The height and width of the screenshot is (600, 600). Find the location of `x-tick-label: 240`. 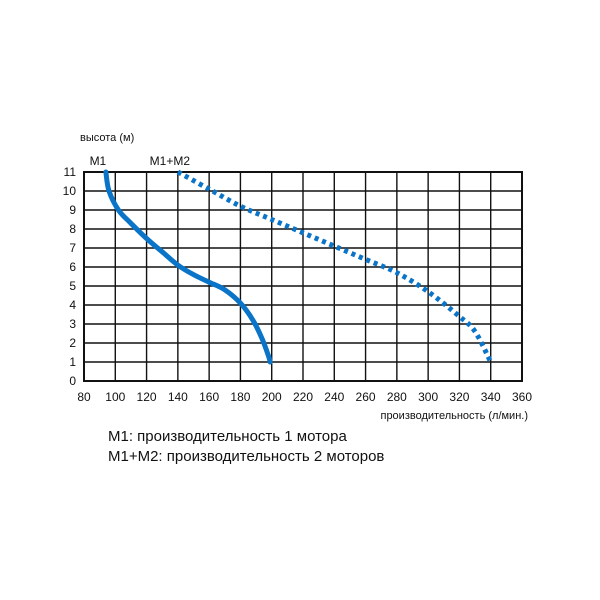

x-tick-label: 240 is located at coordinates (334, 397).